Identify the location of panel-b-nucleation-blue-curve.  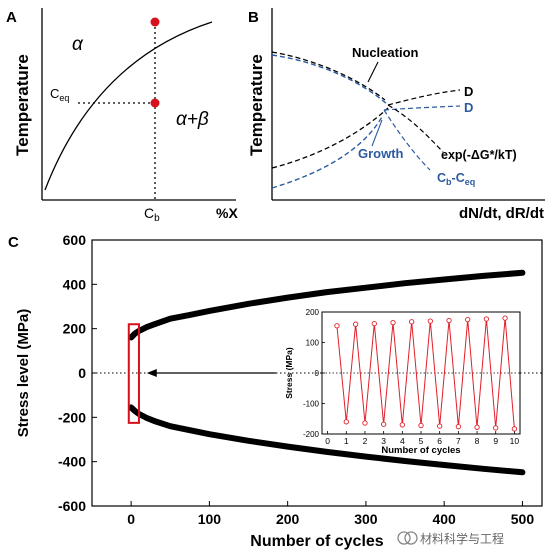
(330, 80).